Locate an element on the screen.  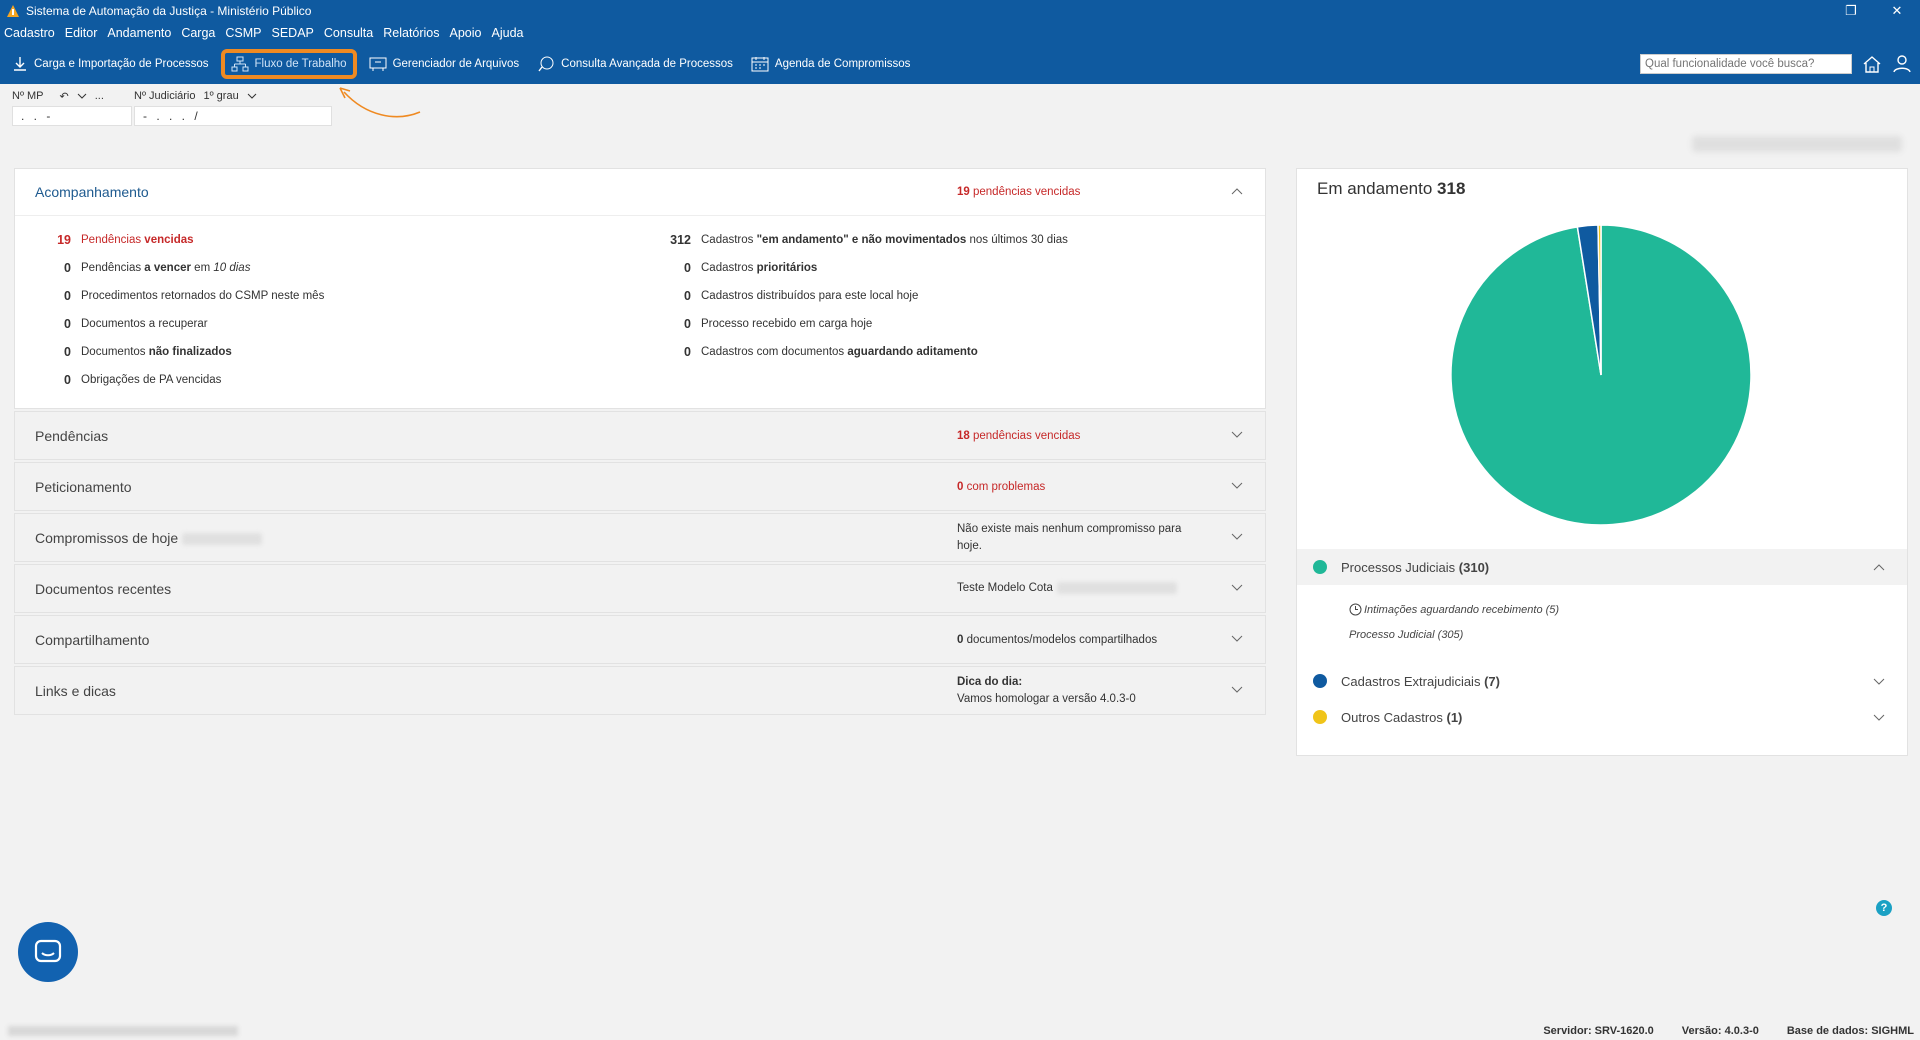
consulta-avancada-button: Consulta Avançada de Processos is located at coordinates (635, 64).